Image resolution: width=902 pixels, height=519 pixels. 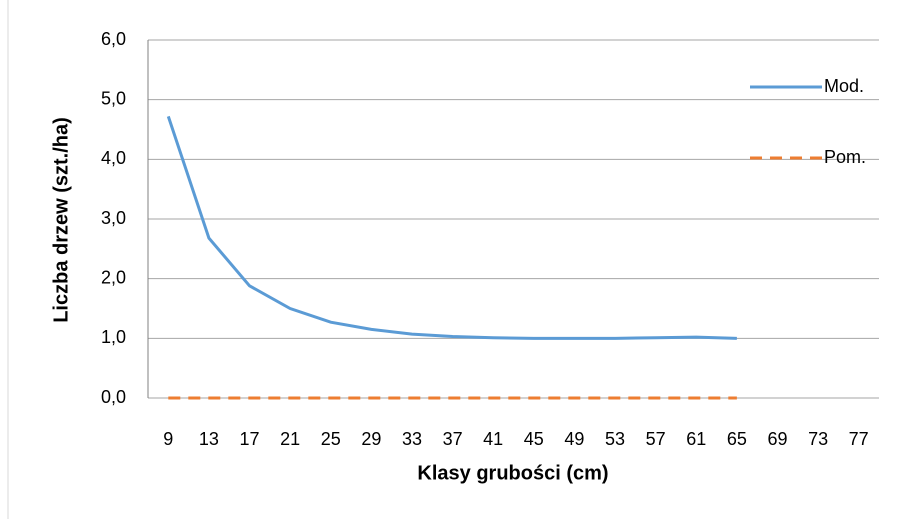 What do you see at coordinates (656, 439) in the screenshot?
I see `x-tick-label: 57` at bounding box center [656, 439].